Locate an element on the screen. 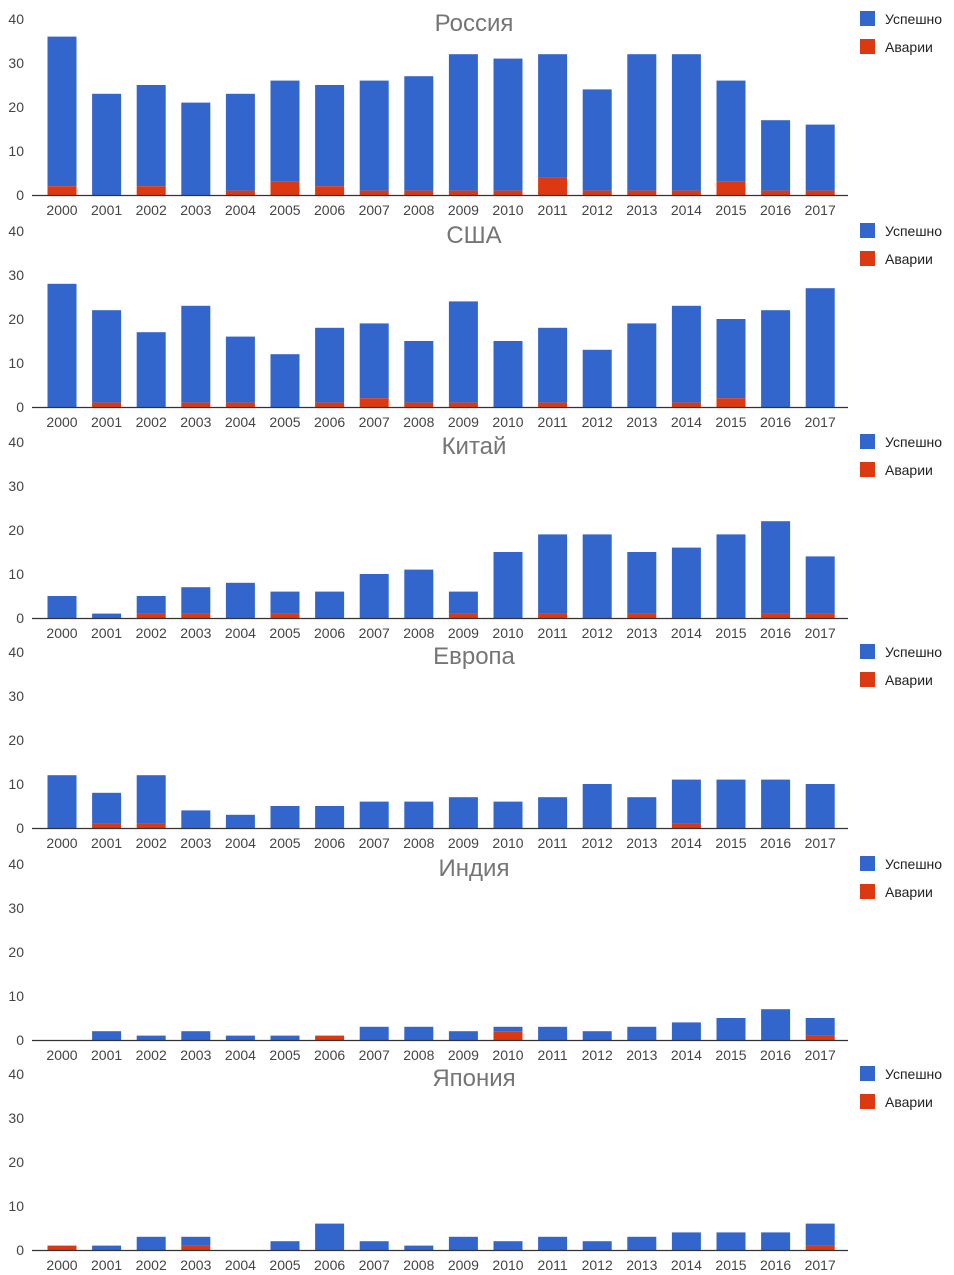  y-tick-label: 10 is located at coordinates (16, 784).